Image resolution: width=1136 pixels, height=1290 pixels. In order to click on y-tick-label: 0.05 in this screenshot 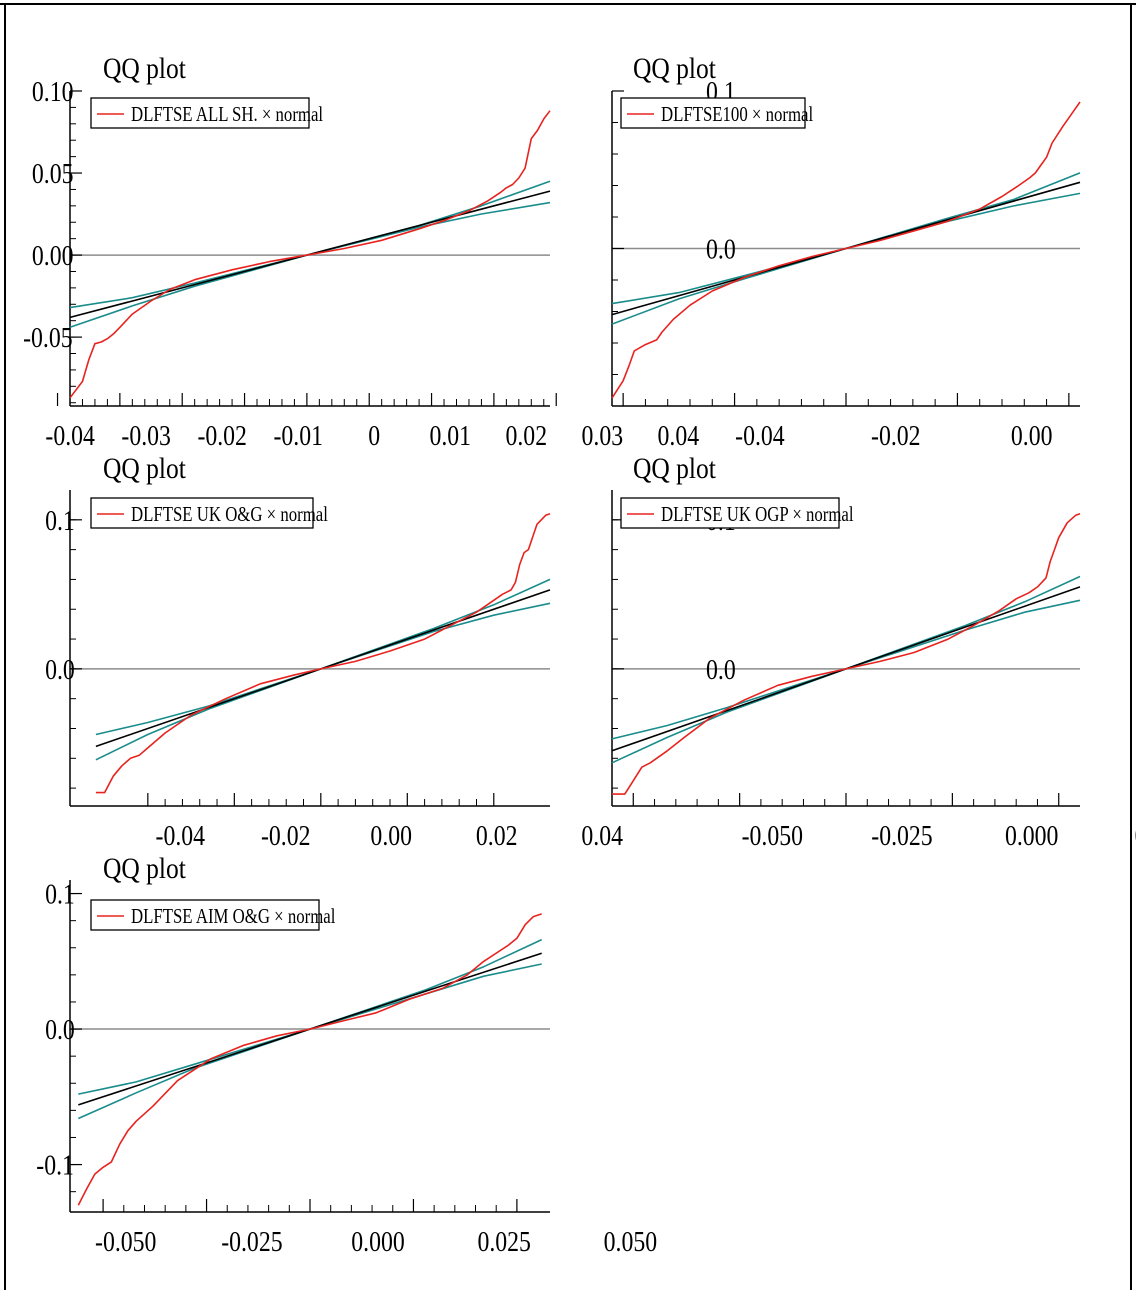, I will do `click(53, 173)`.